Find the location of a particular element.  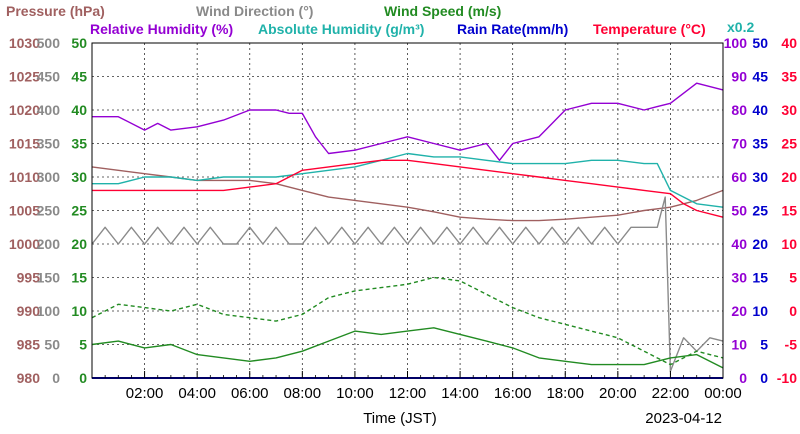

y-tick-label-wind_speed: 25 is located at coordinates (79, 211).